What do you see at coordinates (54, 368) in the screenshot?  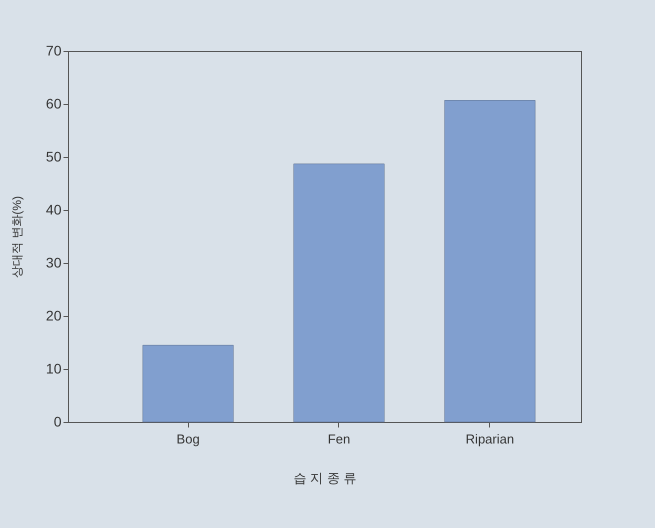 I see `y-tick-label: 10` at bounding box center [54, 368].